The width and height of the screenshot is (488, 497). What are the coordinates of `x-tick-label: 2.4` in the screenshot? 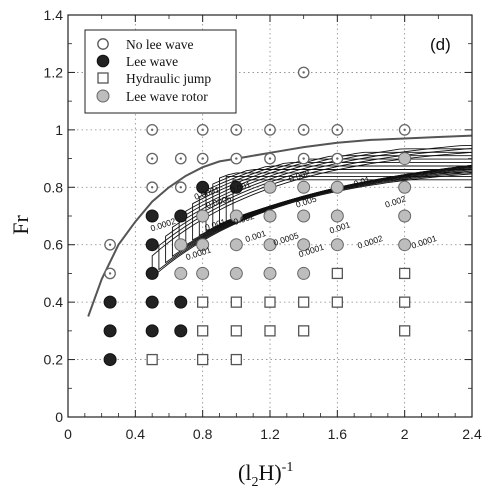 It's located at (472, 434).